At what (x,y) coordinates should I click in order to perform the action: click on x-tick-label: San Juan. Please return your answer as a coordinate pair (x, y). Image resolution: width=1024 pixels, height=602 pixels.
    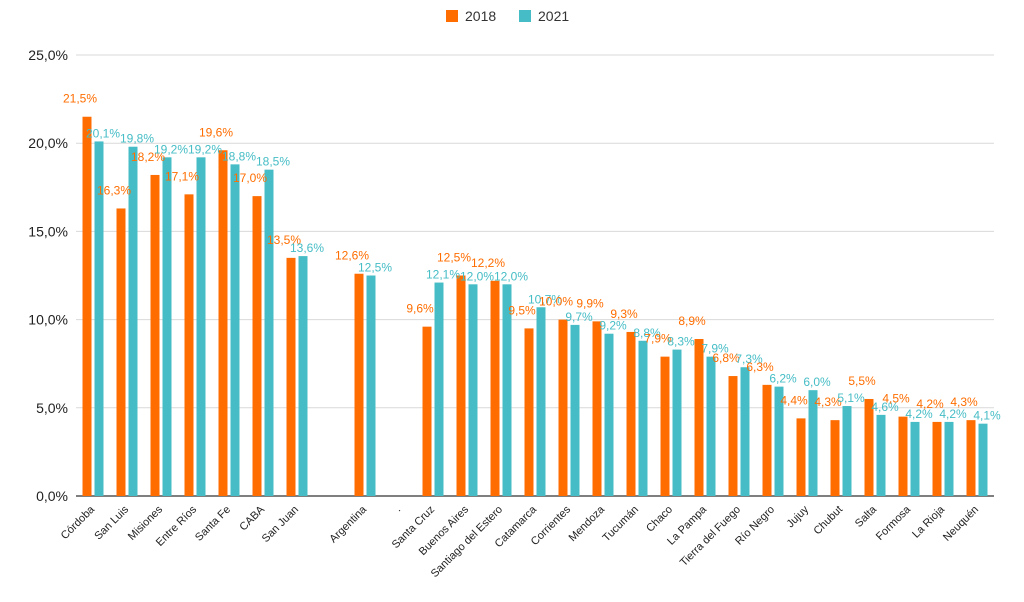
    Looking at the image, I should click on (280, 524).